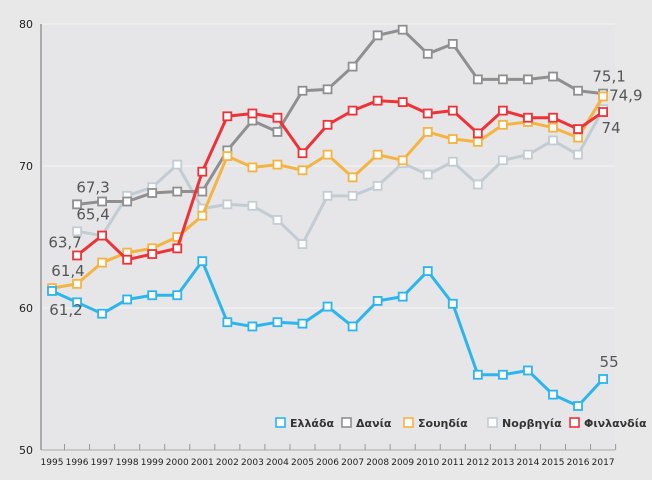 Image resolution: width=652 pixels, height=480 pixels. Describe the element at coordinates (26, 450) in the screenshot. I see `y-tick-label: 50` at that location.